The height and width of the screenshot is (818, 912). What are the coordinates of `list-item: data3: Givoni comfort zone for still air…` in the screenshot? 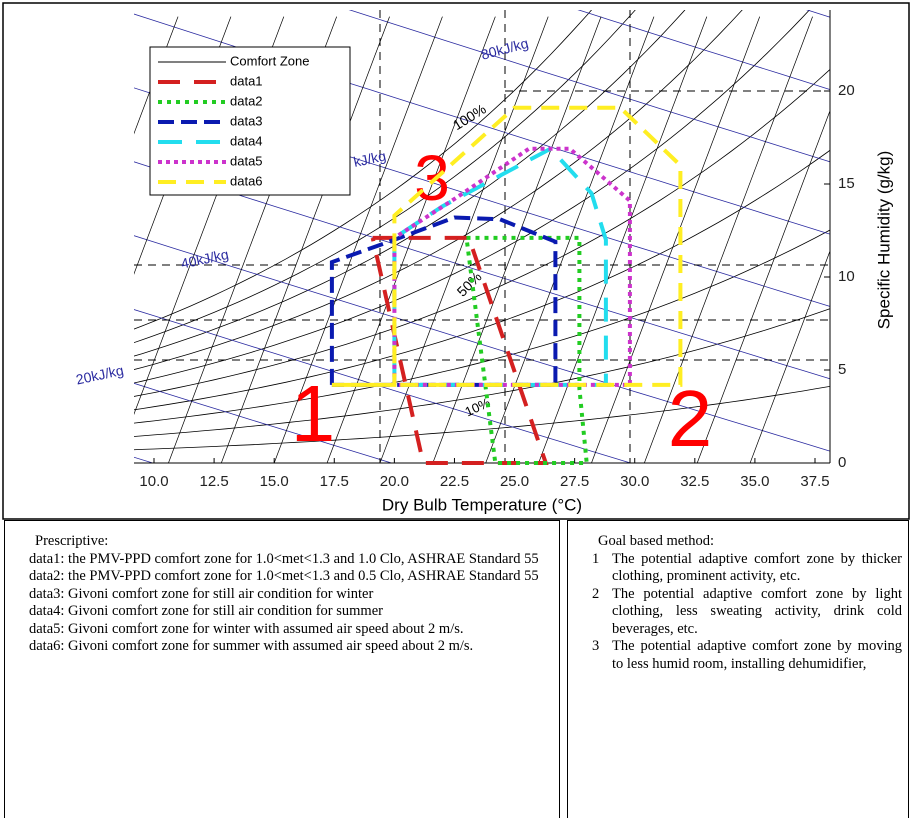 It's located at (201, 593).